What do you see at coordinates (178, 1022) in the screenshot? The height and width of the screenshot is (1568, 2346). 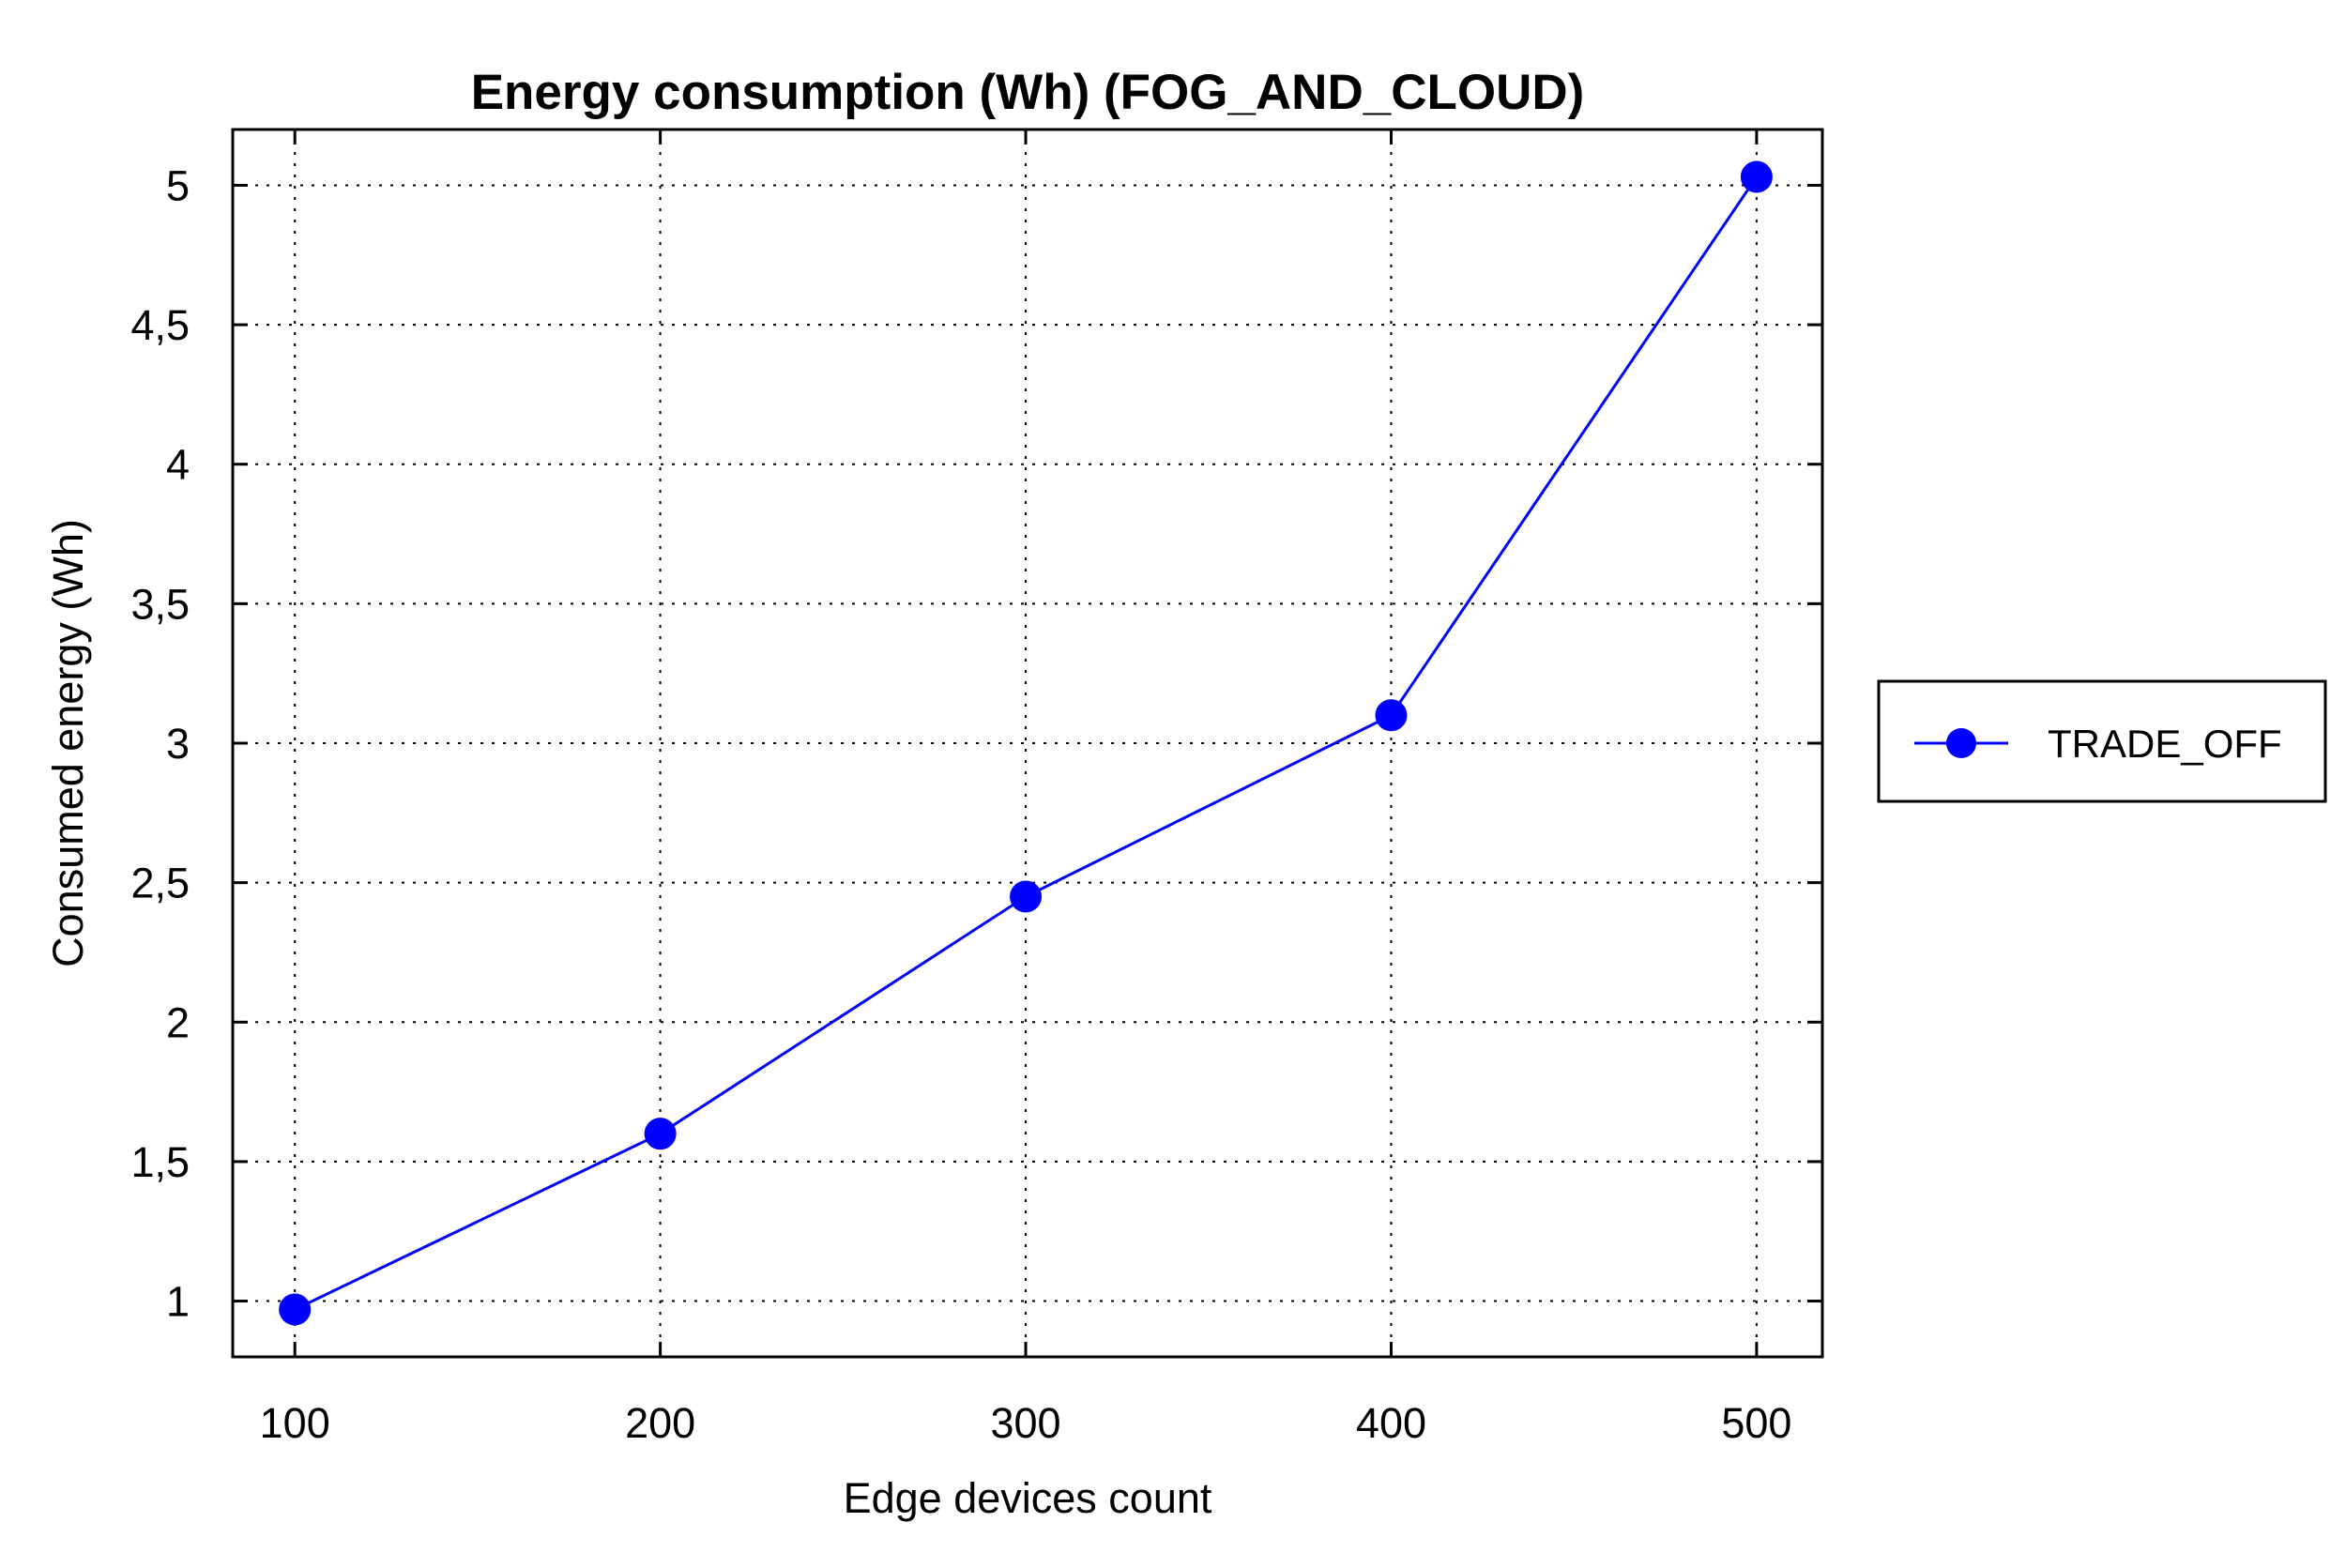 I see `y-tick-label: 2` at bounding box center [178, 1022].